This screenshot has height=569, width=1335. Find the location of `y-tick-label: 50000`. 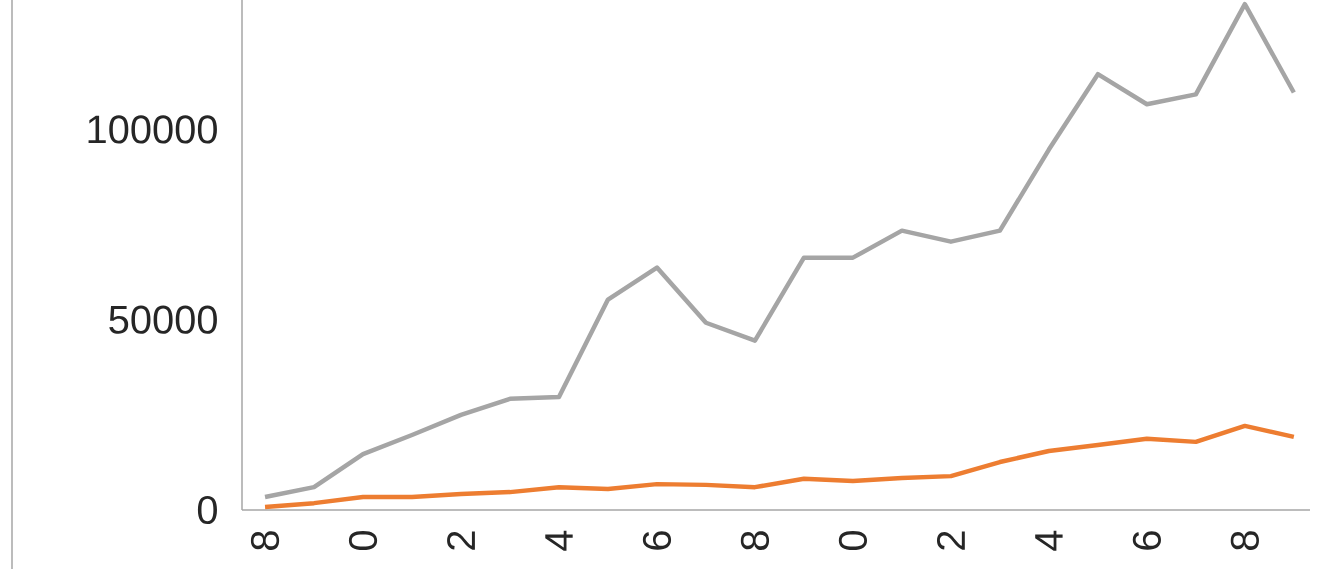

y-tick-label: 50000 is located at coordinates (163, 319).